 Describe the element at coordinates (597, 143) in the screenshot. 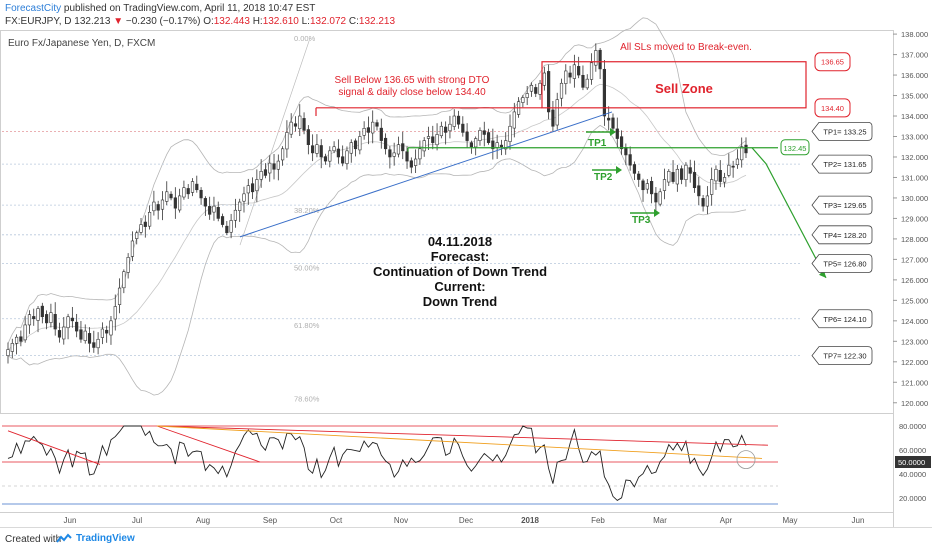

I see `tp-arrow-label: TP1` at that location.